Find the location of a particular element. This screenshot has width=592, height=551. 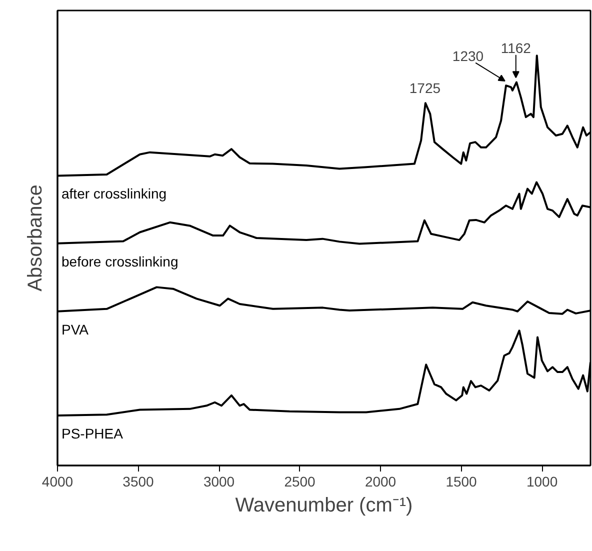

annotation: 1230 is located at coordinates (468, 56).